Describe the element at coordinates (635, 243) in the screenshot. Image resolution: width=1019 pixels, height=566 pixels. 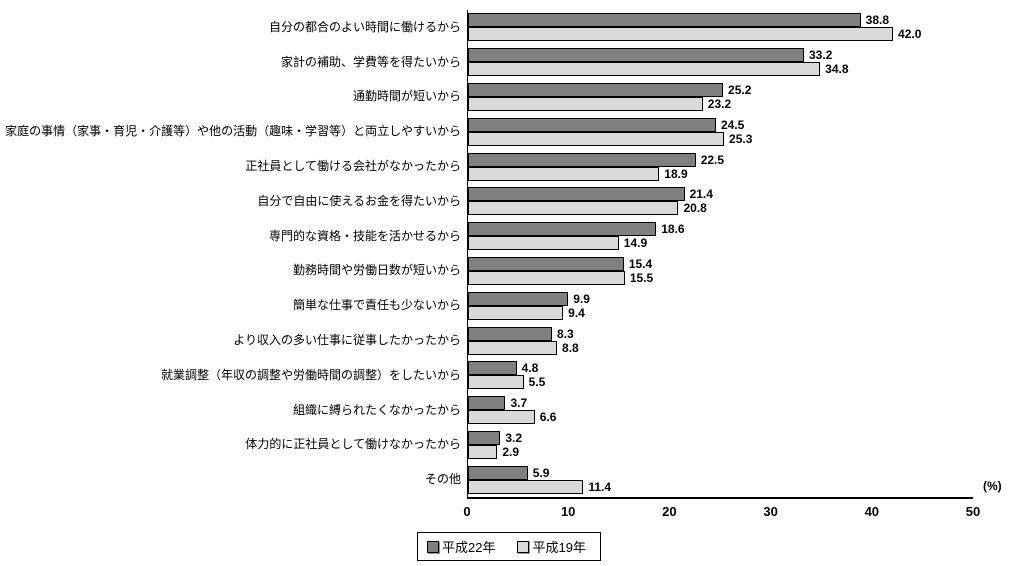
I see `bar-h19-value: 14.9` at that location.